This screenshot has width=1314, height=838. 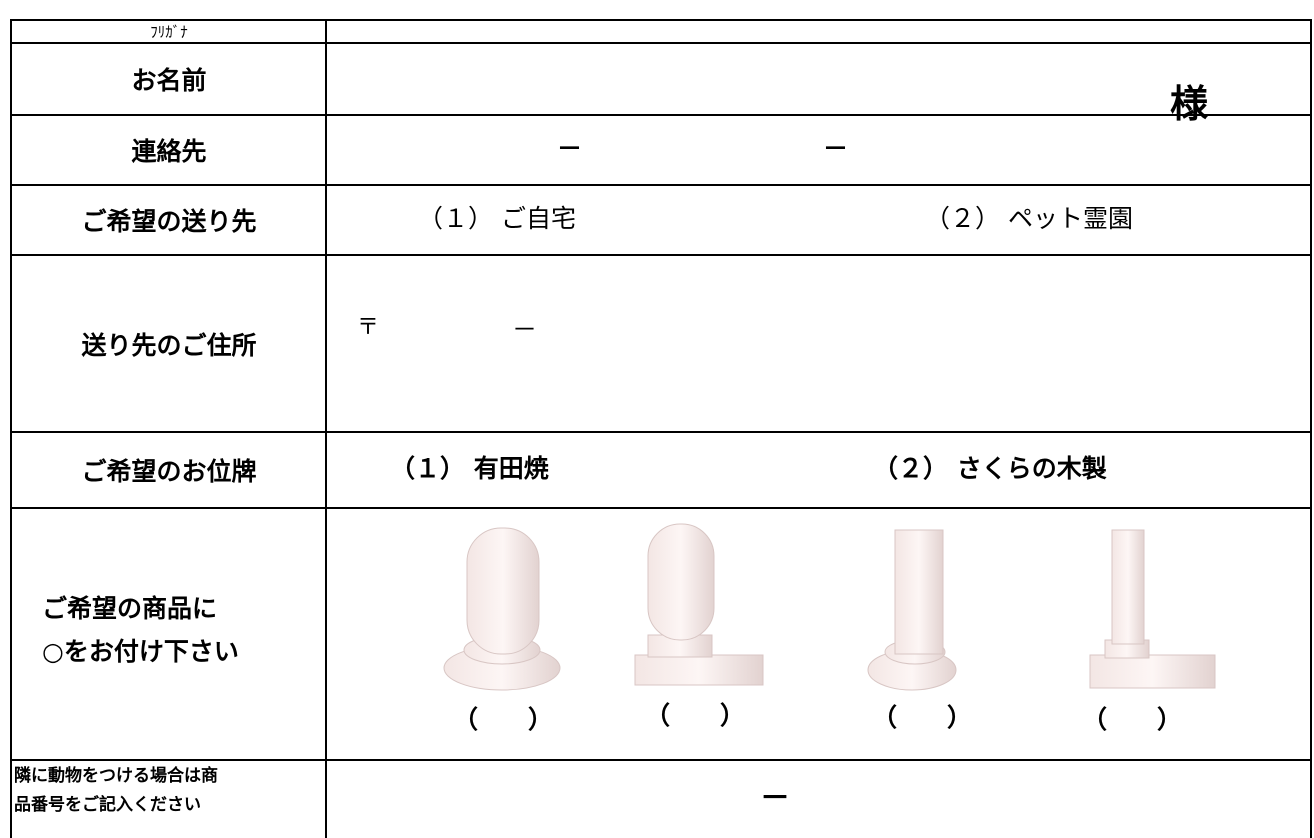 I want to click on row-label: ご希望のお位牌, so click(x=169, y=471).